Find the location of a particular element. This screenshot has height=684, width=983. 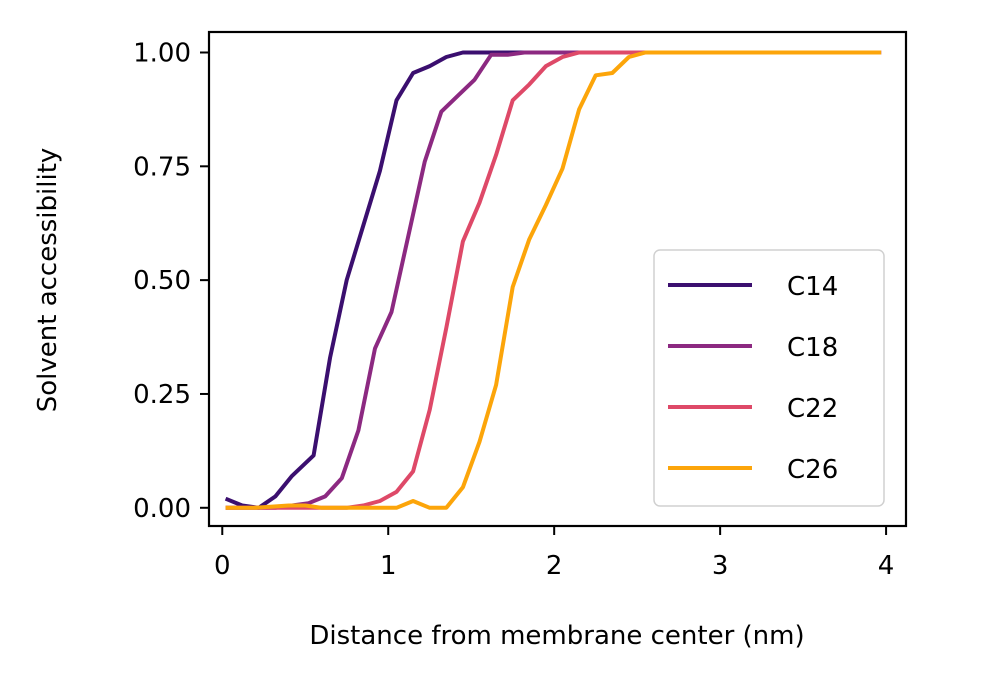

y-tick-label: 0.50 is located at coordinates (162, 281).